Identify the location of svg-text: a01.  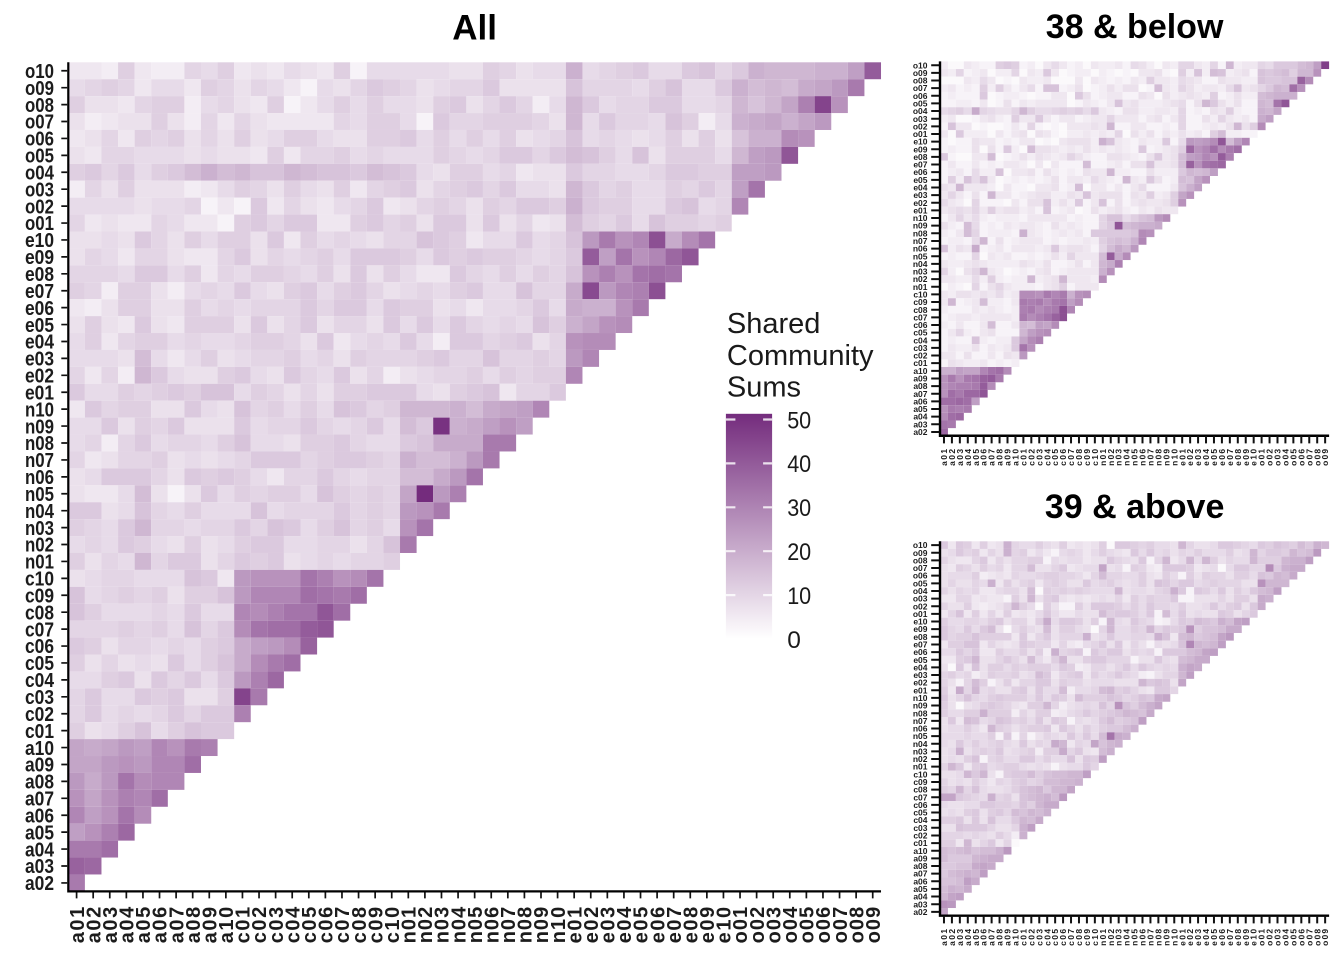
(944, 457).